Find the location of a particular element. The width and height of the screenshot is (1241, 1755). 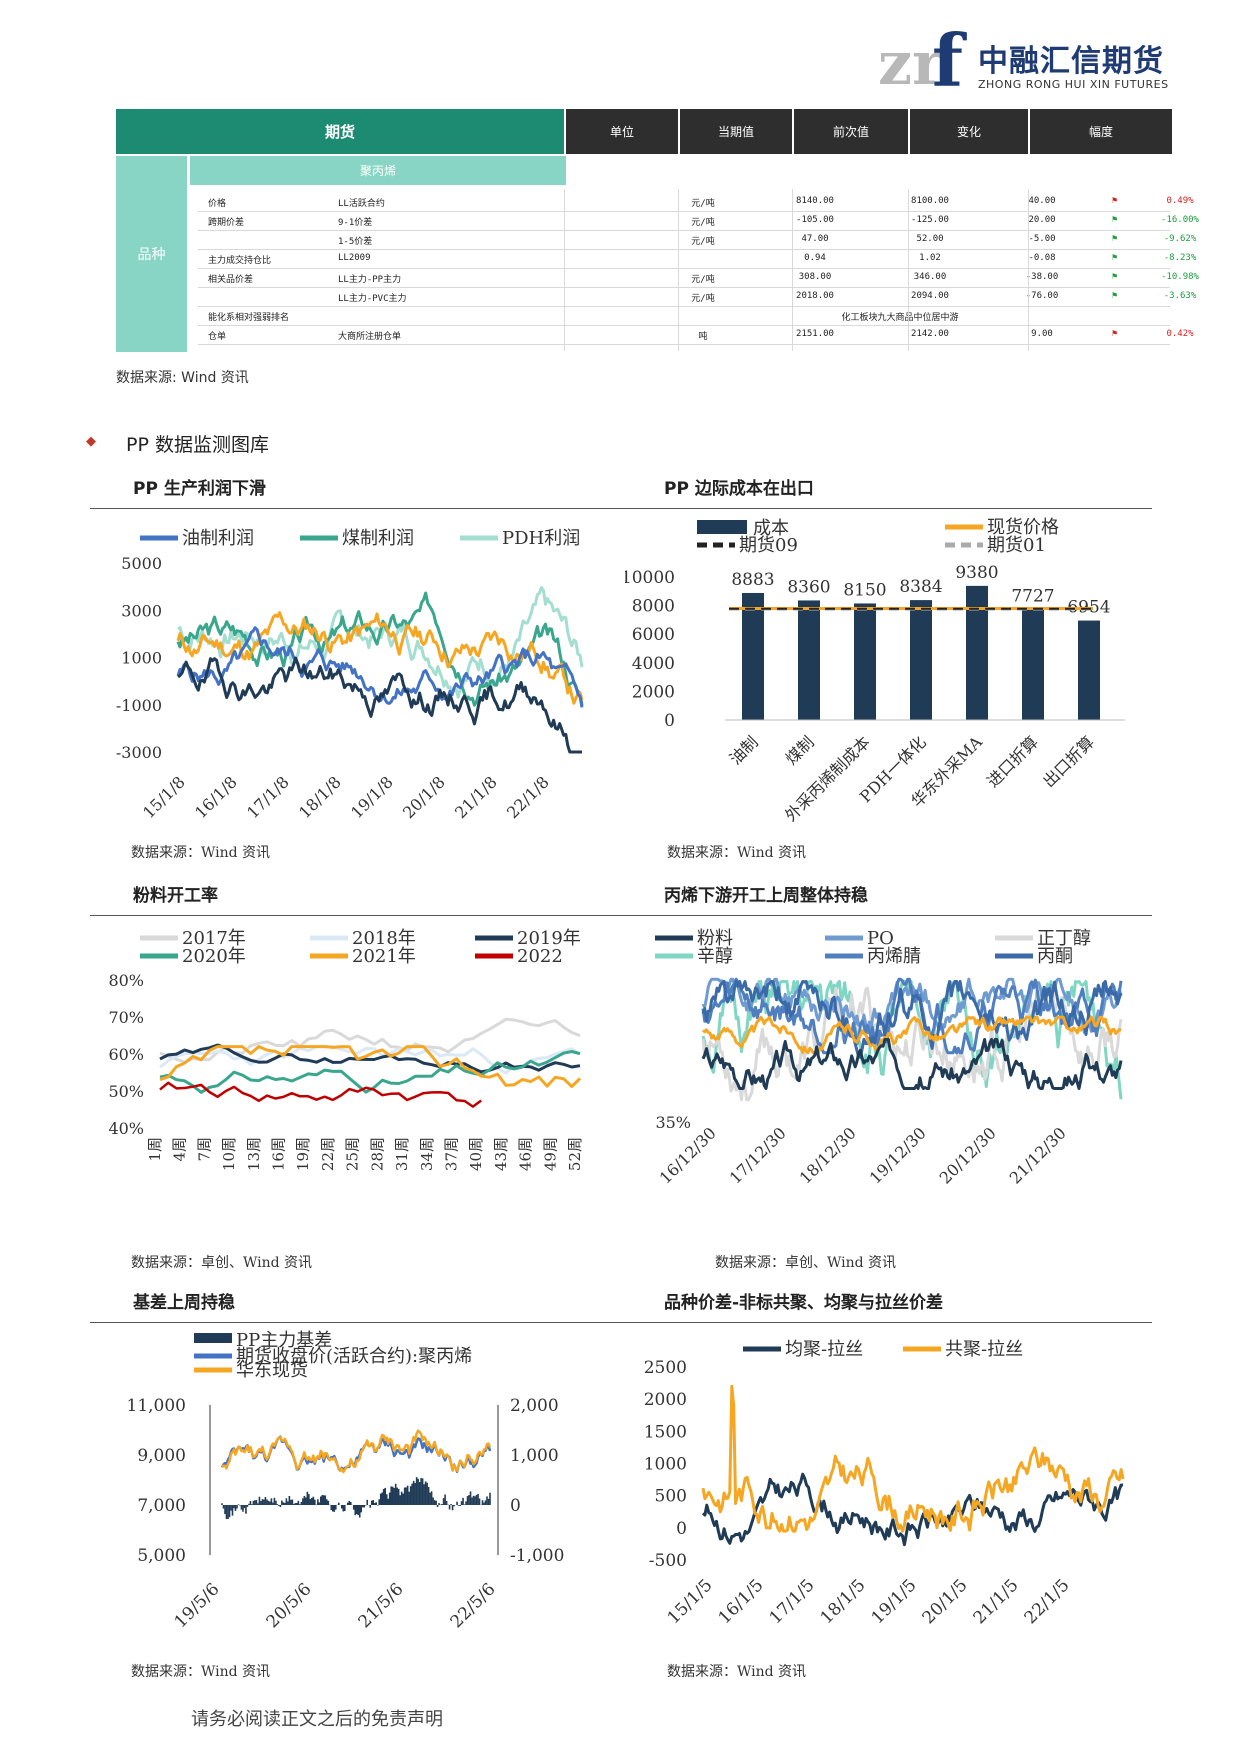

y-tick-label: 0 is located at coordinates (515, 1506).